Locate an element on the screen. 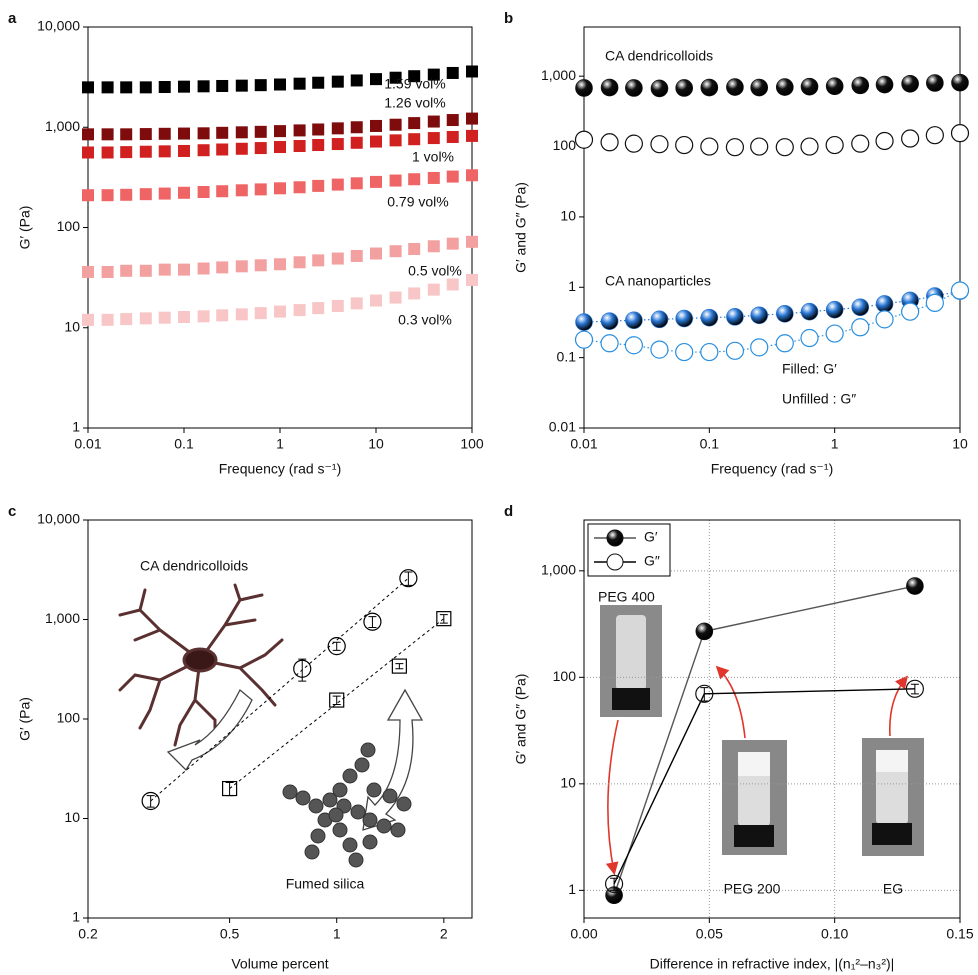 The image size is (978, 975). legend-marker is located at coordinates (615, 538).